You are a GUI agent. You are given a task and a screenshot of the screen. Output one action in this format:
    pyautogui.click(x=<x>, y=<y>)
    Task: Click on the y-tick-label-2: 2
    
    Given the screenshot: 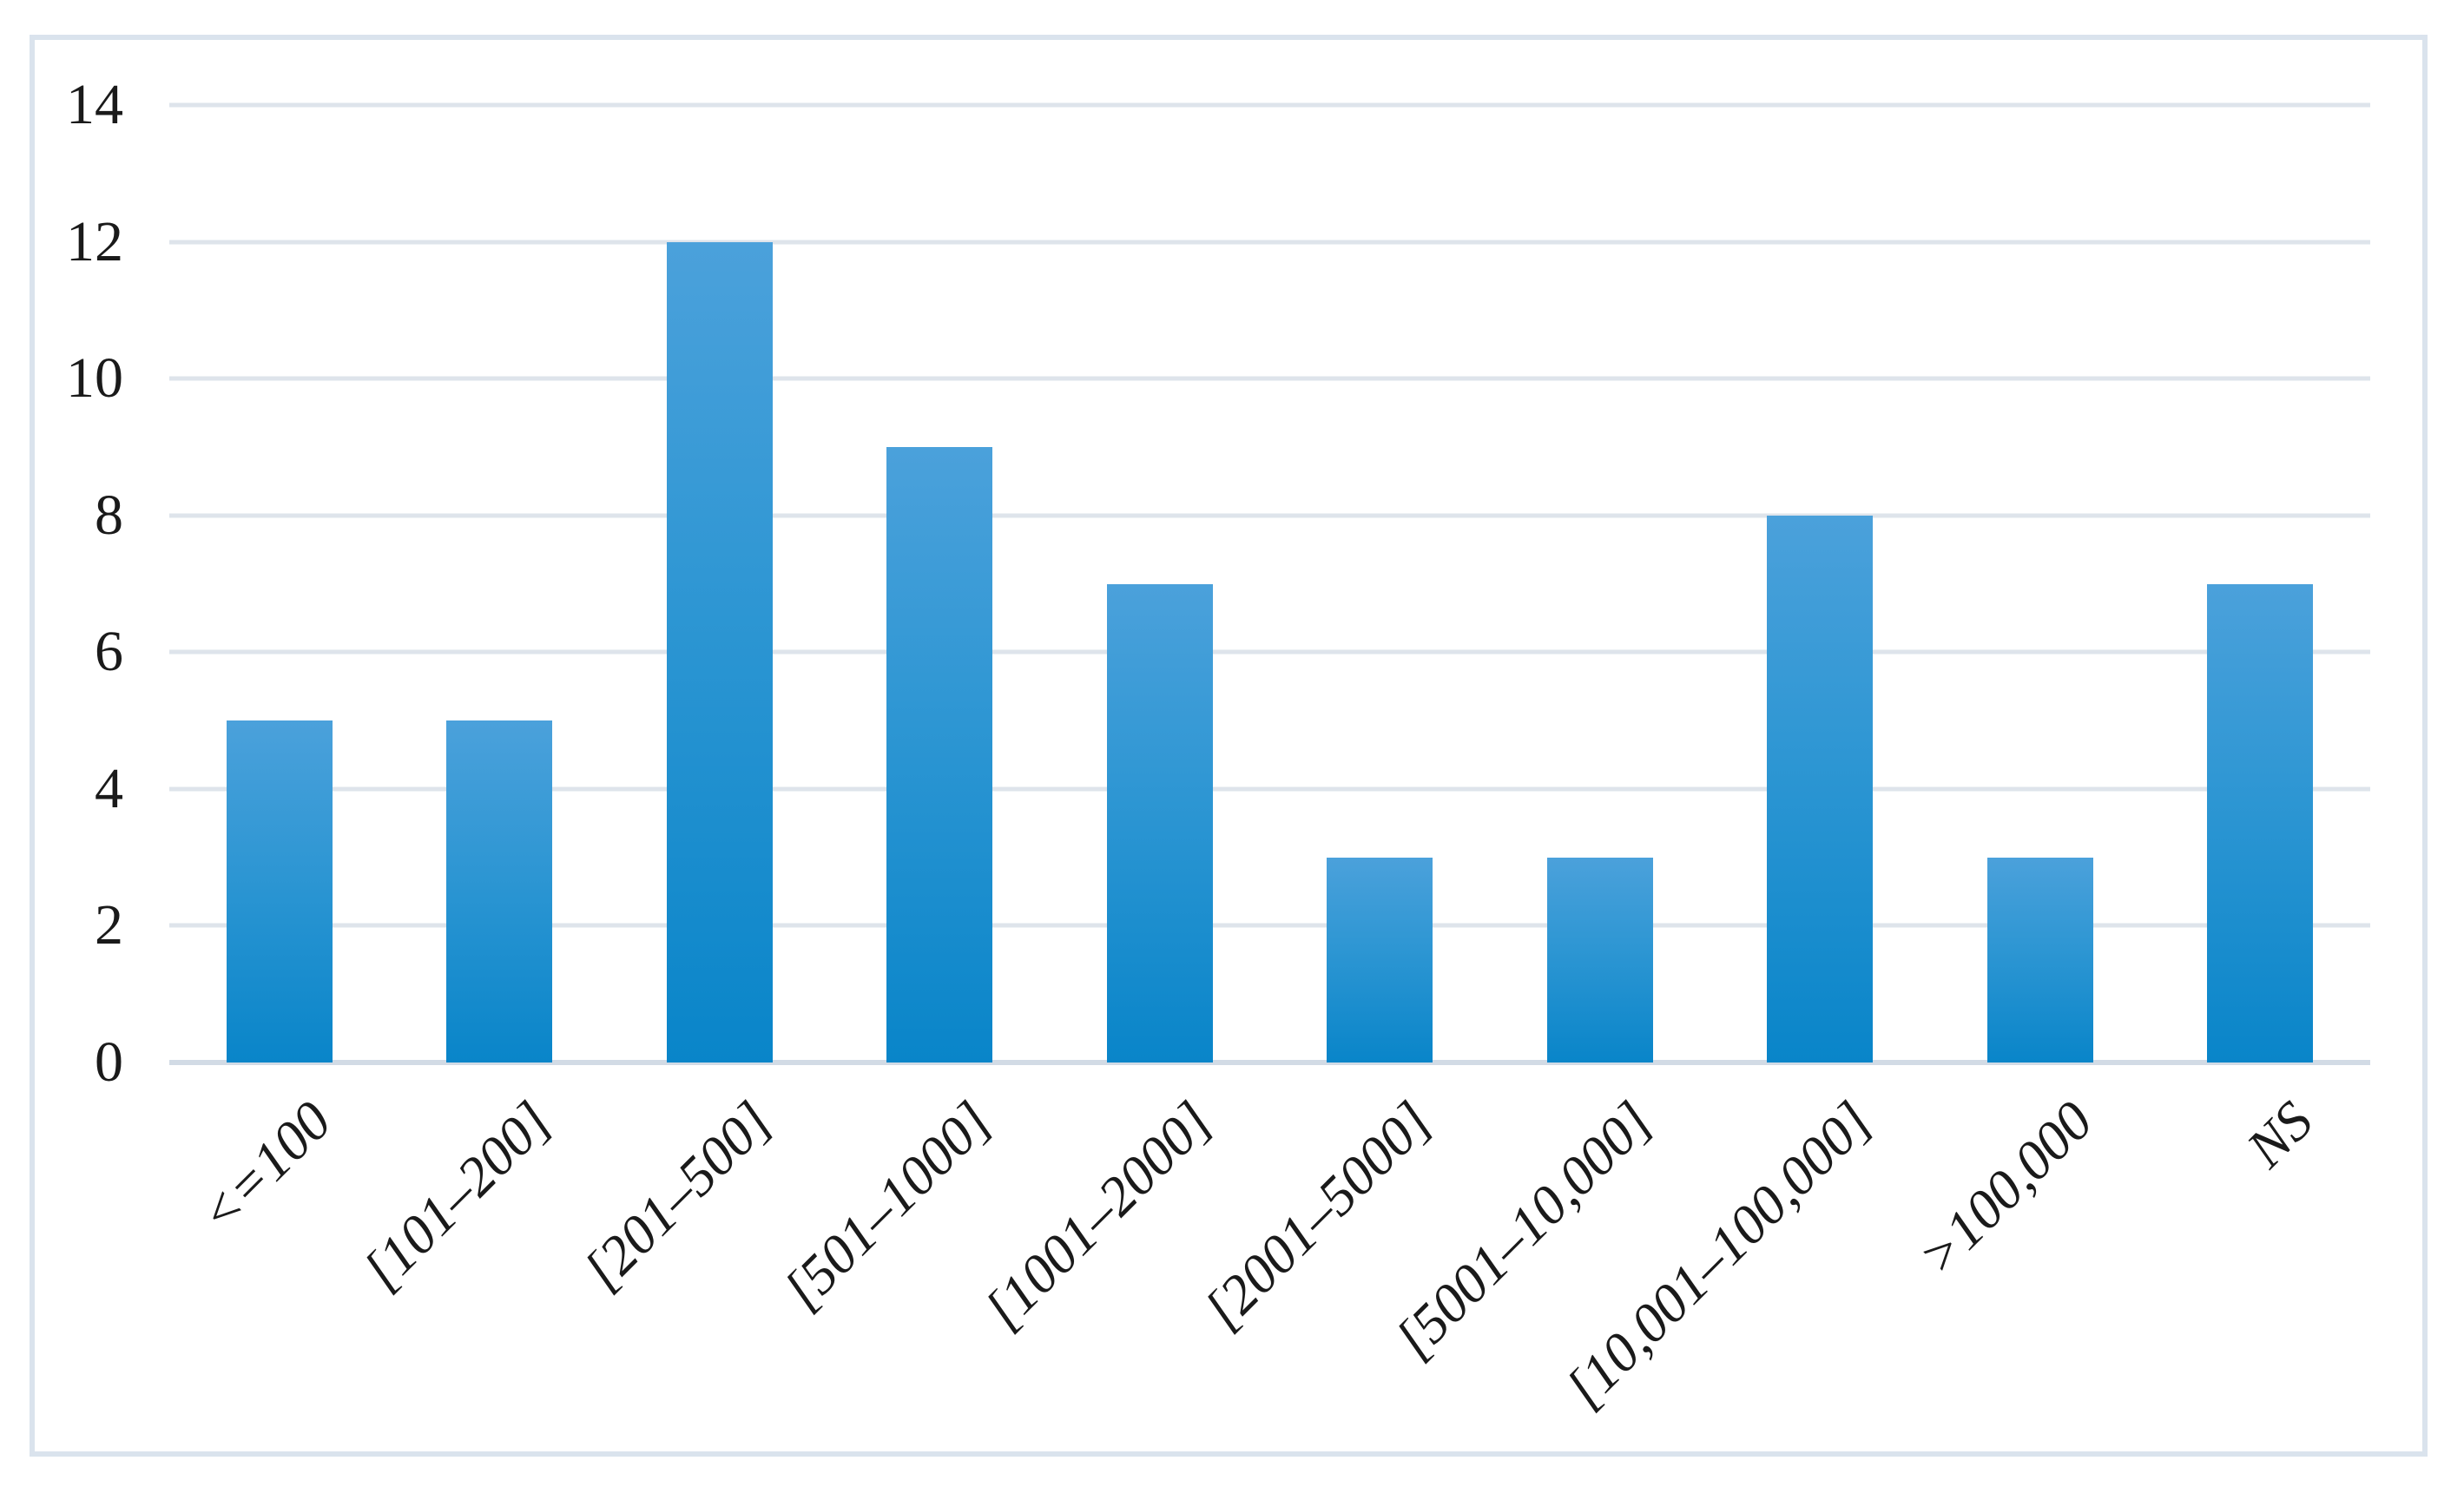 What is the action you would take?
    pyautogui.click(x=109, y=925)
    